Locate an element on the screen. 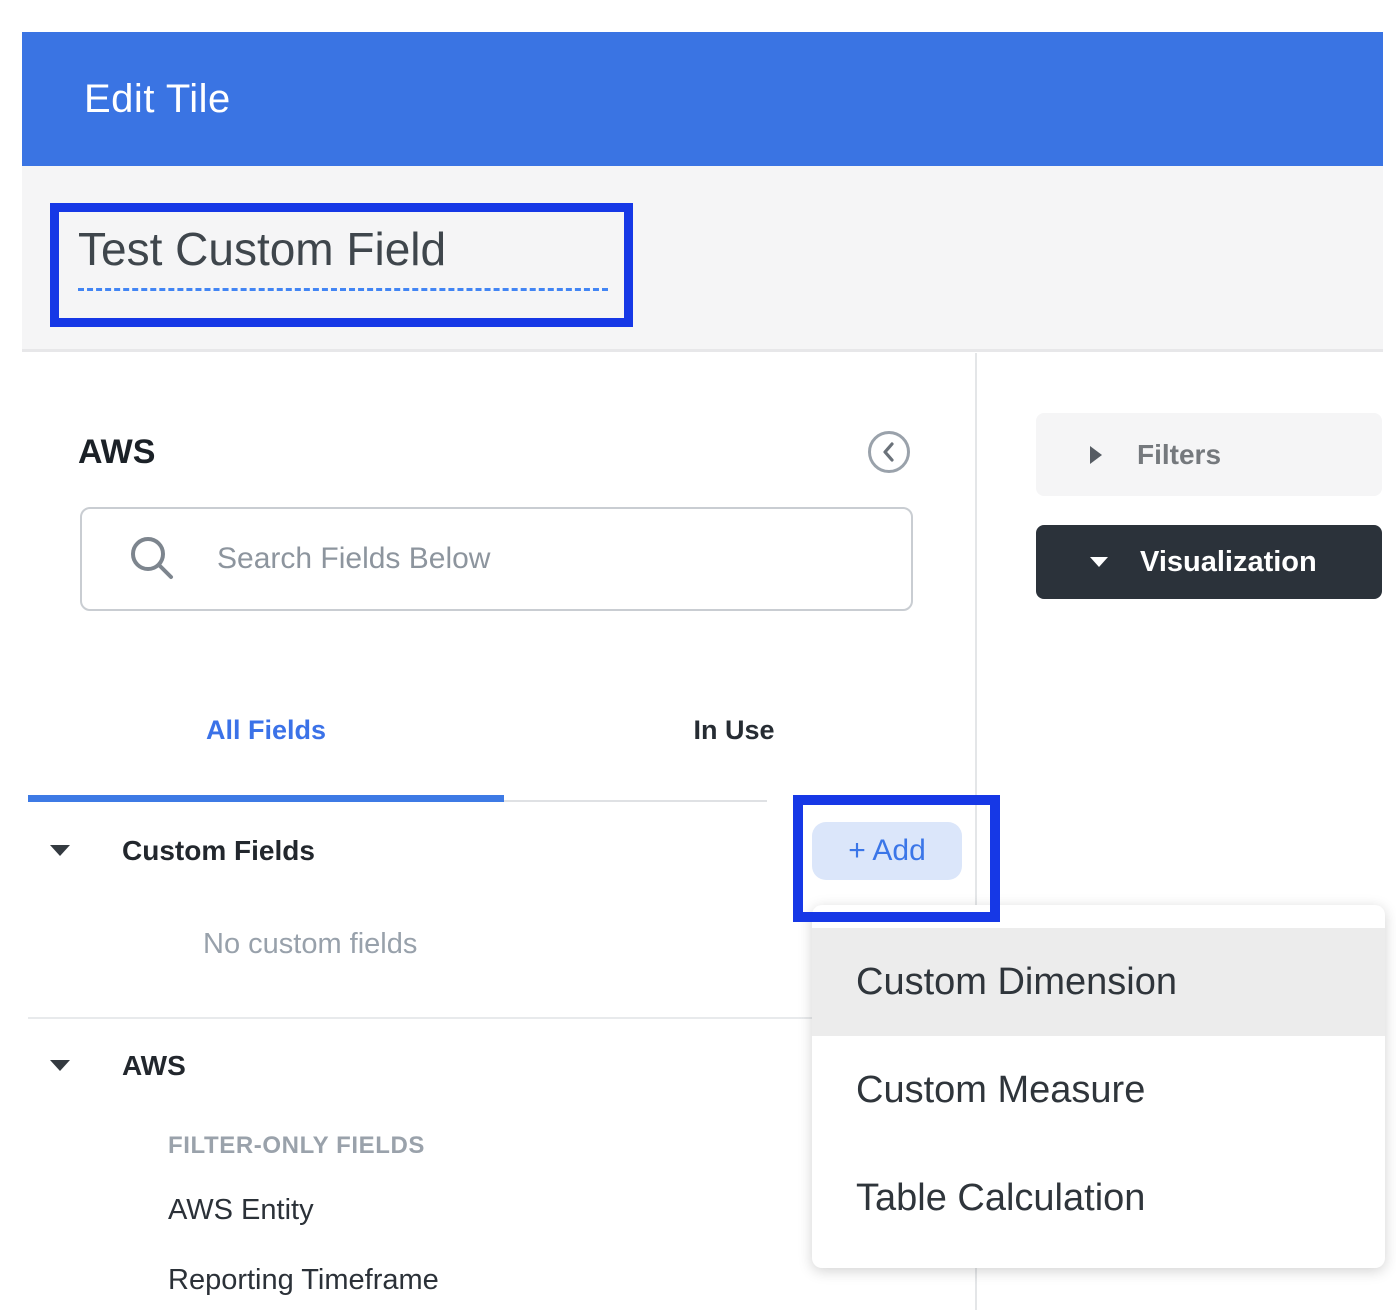 This screenshot has height=1310, width=1396. visualization-section-toggle: Visualization is located at coordinates (1209, 562).